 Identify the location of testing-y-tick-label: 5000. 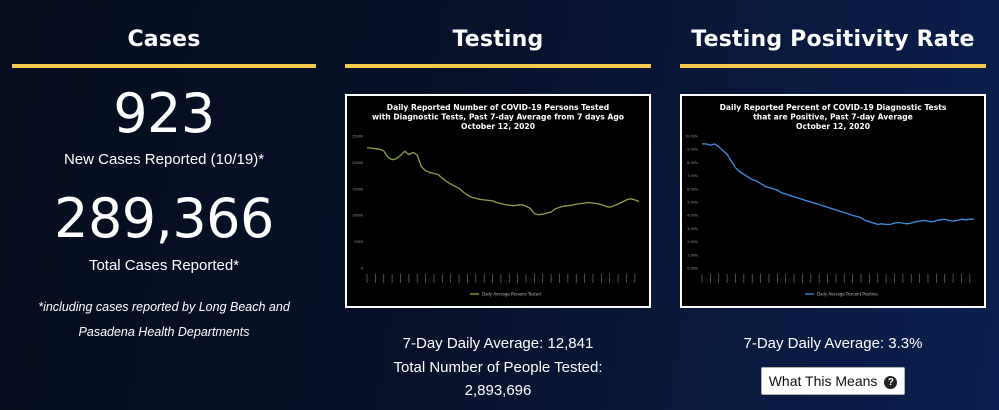
(358, 242).